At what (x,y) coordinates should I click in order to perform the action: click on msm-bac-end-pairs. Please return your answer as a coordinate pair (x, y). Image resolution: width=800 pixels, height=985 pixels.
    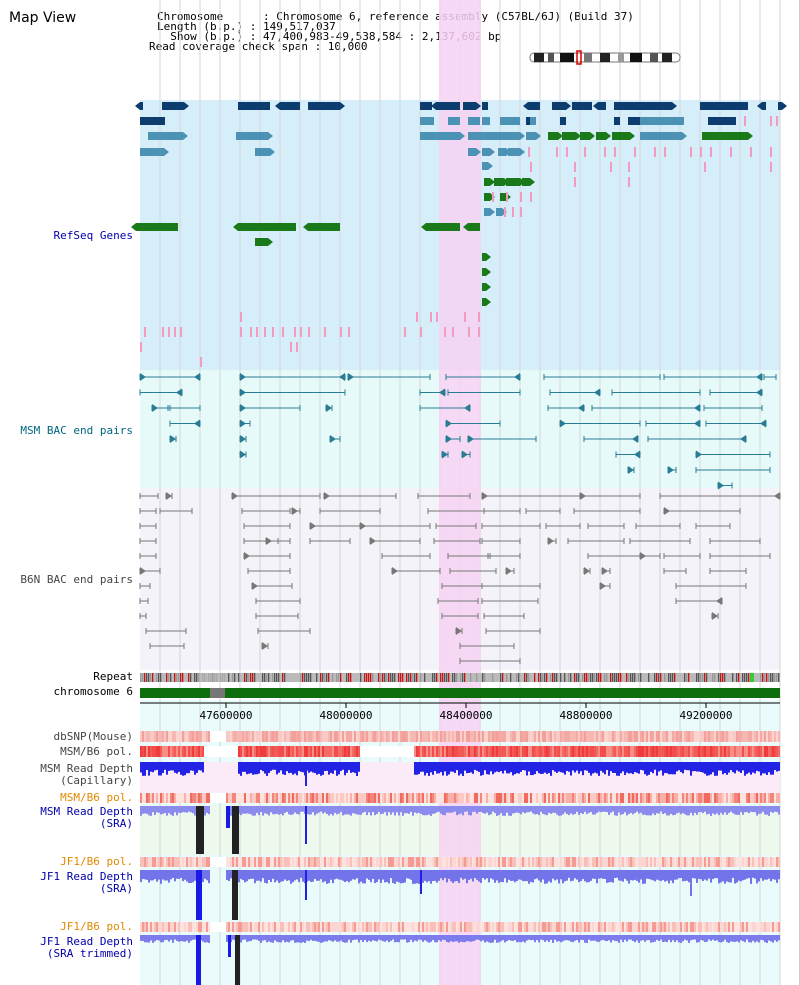
    Looking at the image, I should click on (458, 431).